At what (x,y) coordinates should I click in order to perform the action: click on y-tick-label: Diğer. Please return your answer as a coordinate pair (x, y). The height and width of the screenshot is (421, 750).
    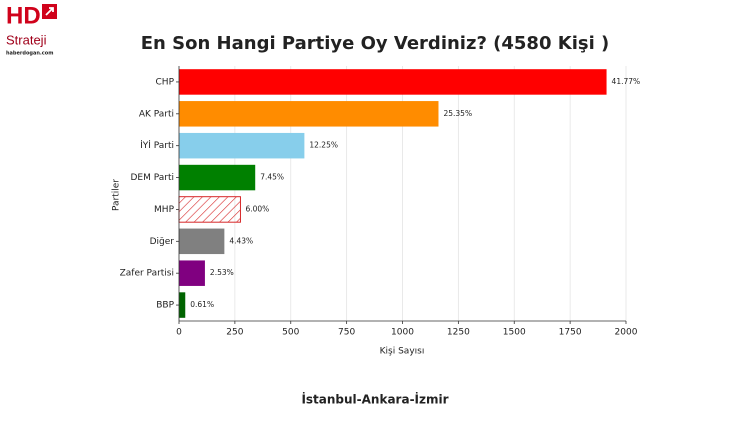
    Looking at the image, I should click on (162, 242).